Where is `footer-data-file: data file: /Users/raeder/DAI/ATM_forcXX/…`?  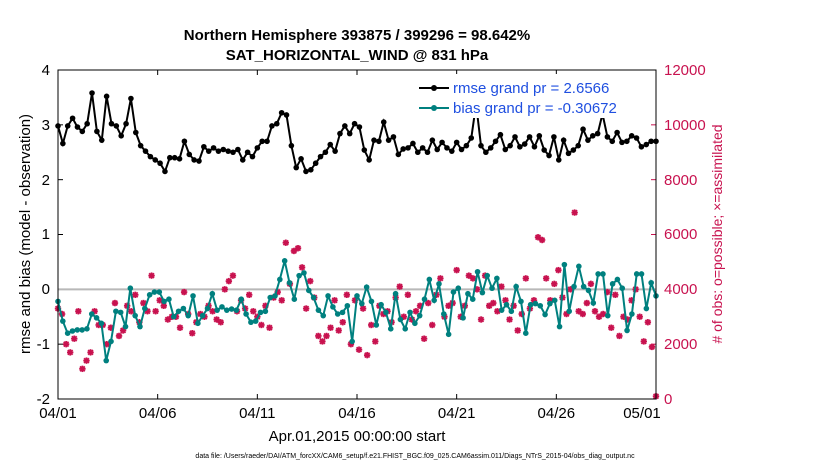
footer-data-file: data file: /Users/raeder/DAI/ATM_forcXX/… is located at coordinates (415, 456).